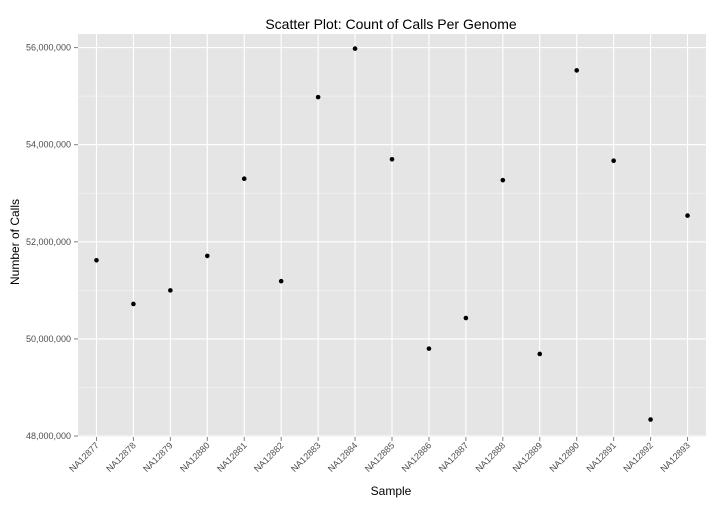 Image resolution: width=720 pixels, height=509 pixels. Describe the element at coordinates (121, 457) in the screenshot. I see `x-tick-label: NA12878` at that location.